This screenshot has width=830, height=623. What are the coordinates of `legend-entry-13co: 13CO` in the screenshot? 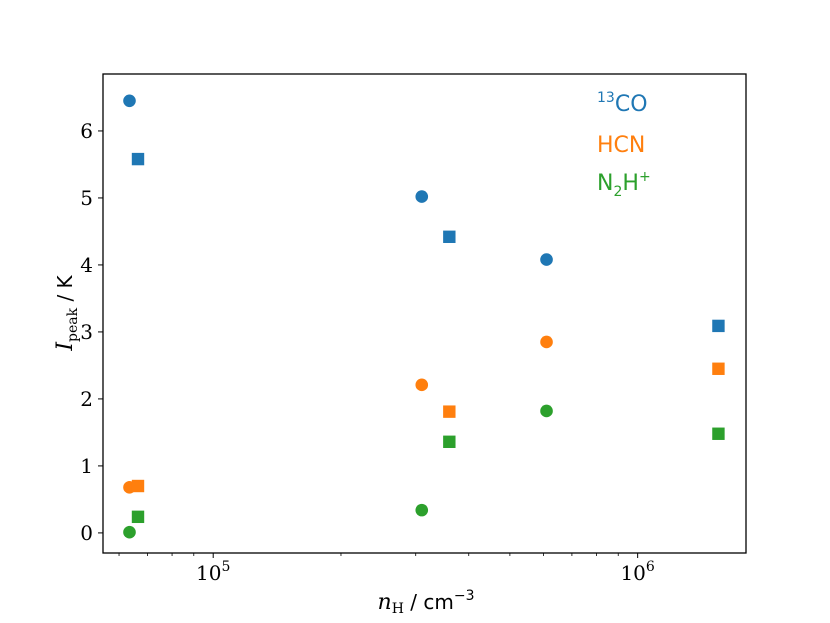 It's located at (622, 103).